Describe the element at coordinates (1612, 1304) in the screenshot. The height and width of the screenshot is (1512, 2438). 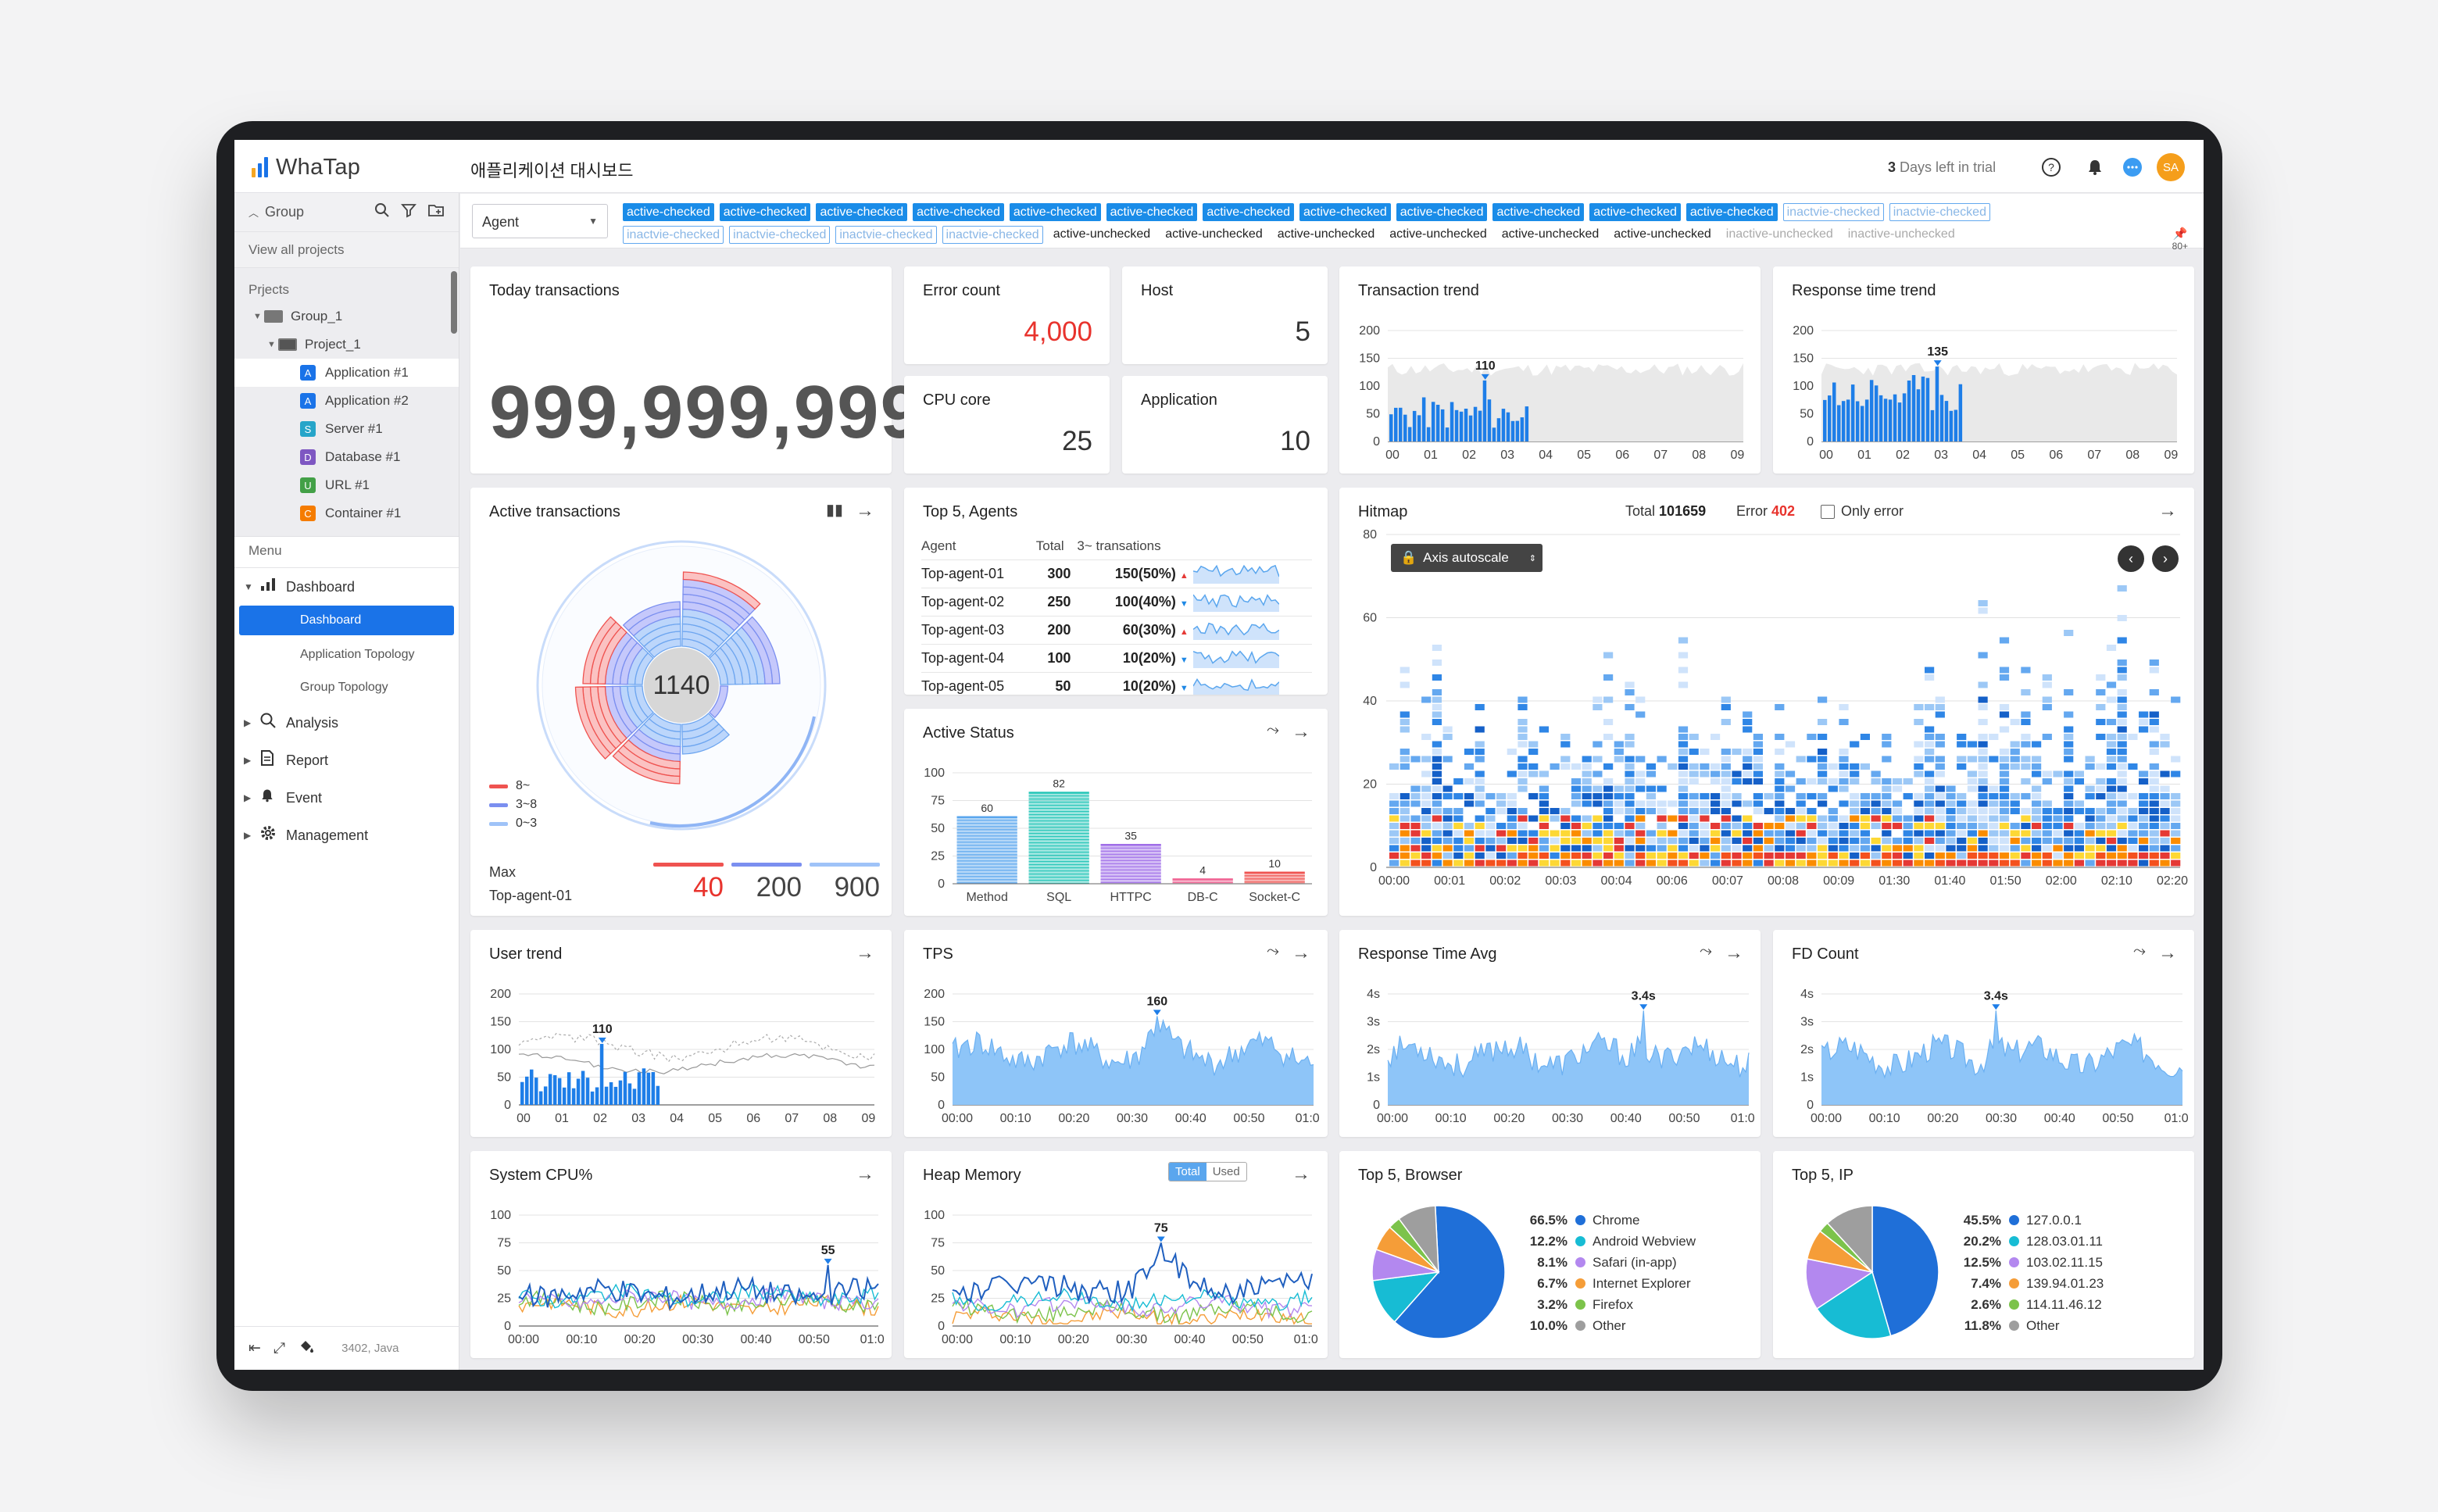
I see `legend-item: 3.2% Firefox` at that location.